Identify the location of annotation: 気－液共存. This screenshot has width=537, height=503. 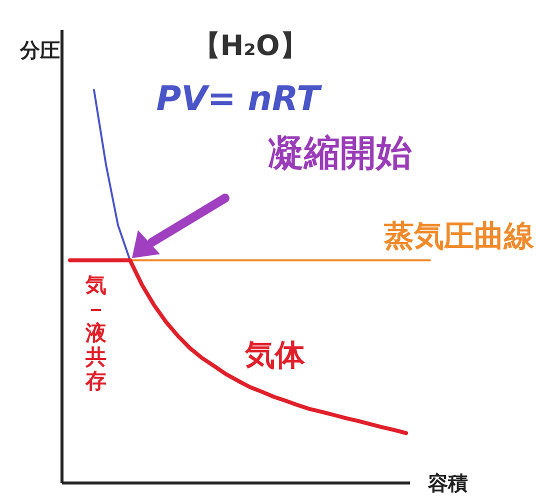
(96, 333).